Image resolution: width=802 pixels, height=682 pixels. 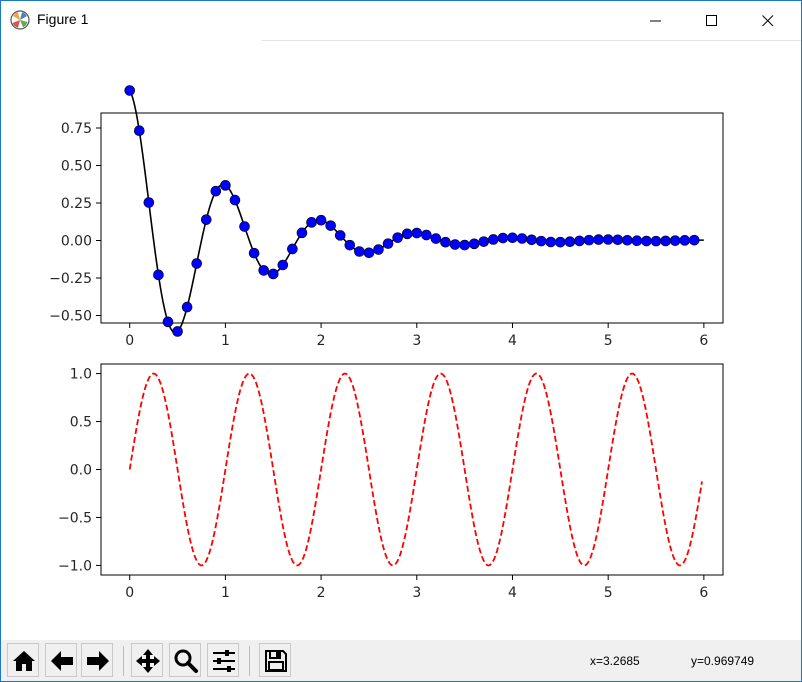 What do you see at coordinates (608, 341) in the screenshot?
I see `top-axes-xtick-label: 5` at bounding box center [608, 341].